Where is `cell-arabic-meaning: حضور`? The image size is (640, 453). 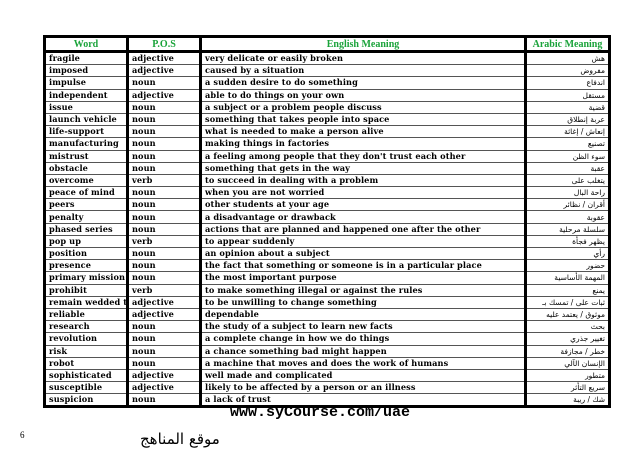 cell-arabic-meaning: حضور is located at coordinates (567, 266).